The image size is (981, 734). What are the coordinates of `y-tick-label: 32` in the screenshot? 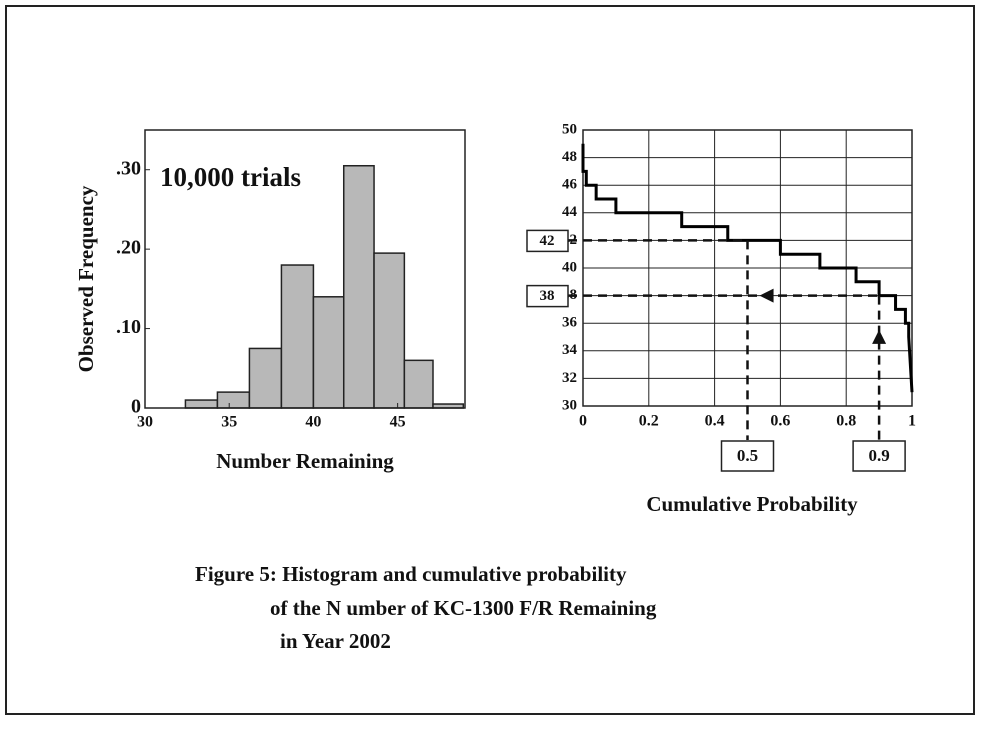 It's located at (569, 378).